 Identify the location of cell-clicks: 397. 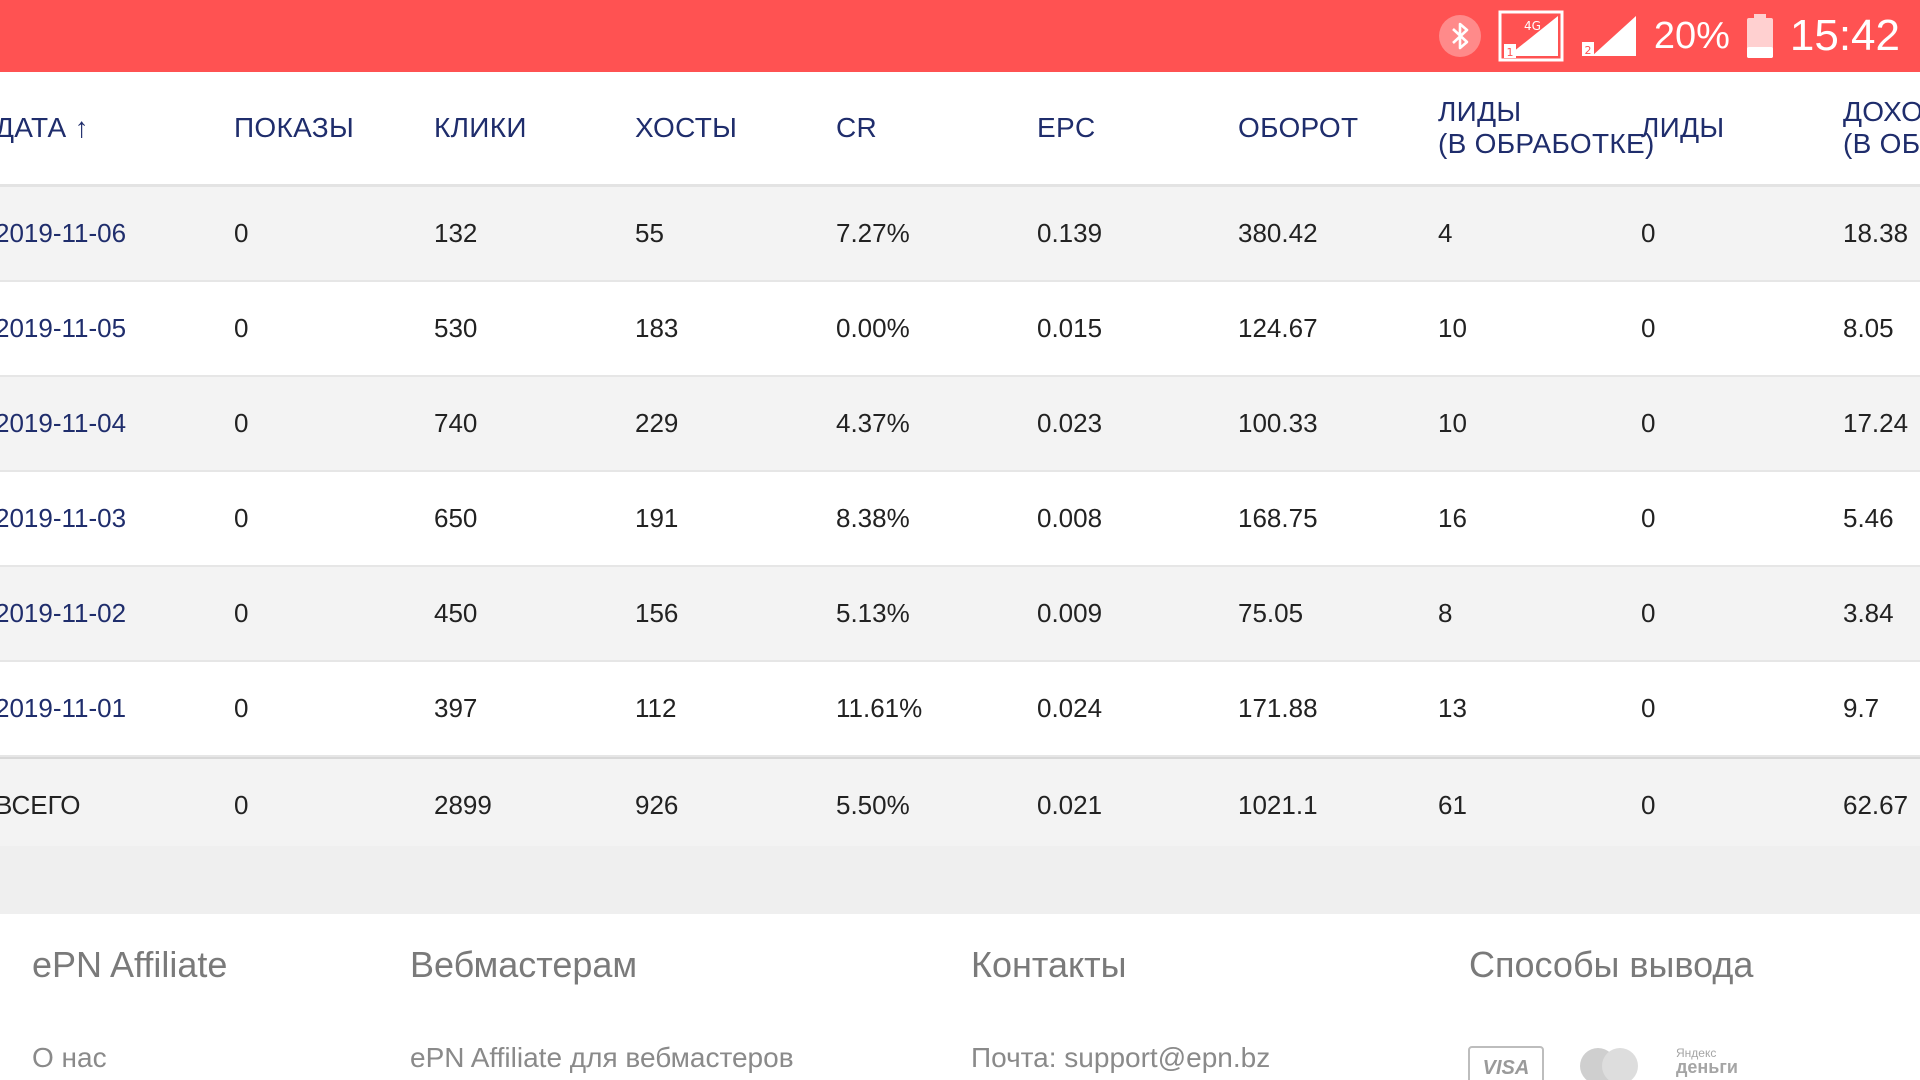
(456, 708).